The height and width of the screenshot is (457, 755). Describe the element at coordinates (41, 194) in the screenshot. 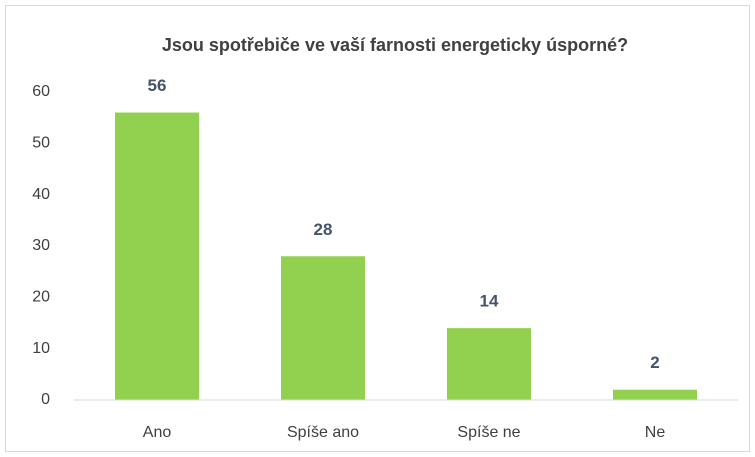

I see `y-tick-label: 40` at that location.